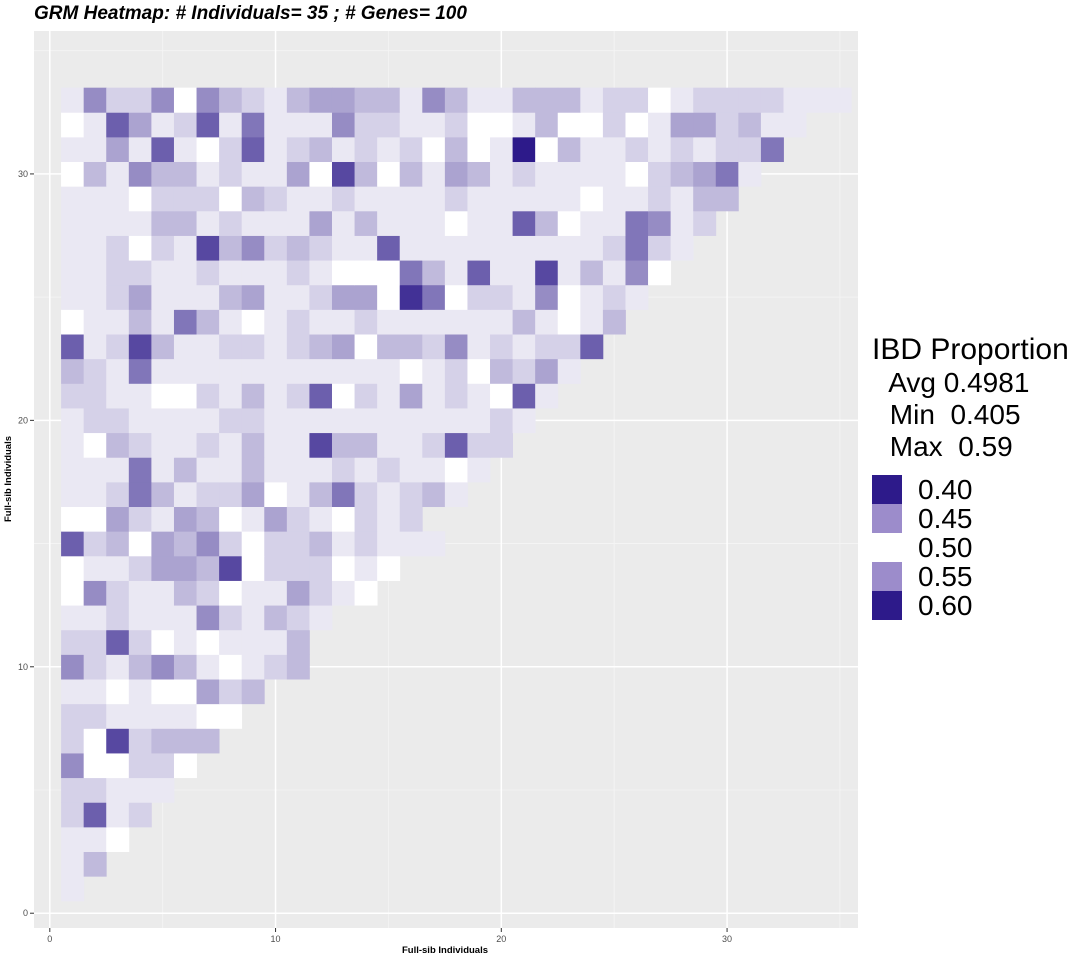  Describe the element at coordinates (970, 547) in the screenshot. I see `legend-keys: 0.40 0.45 0.50 0.55 0.60` at that location.